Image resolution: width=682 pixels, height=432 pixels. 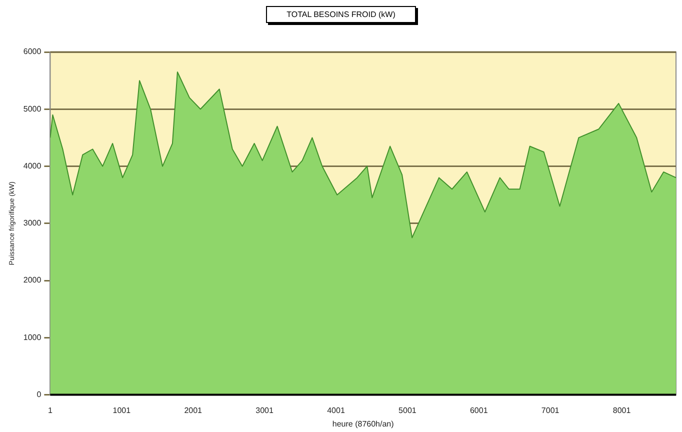 What do you see at coordinates (32, 109) in the screenshot?
I see `y-tick-label: 5000` at bounding box center [32, 109].